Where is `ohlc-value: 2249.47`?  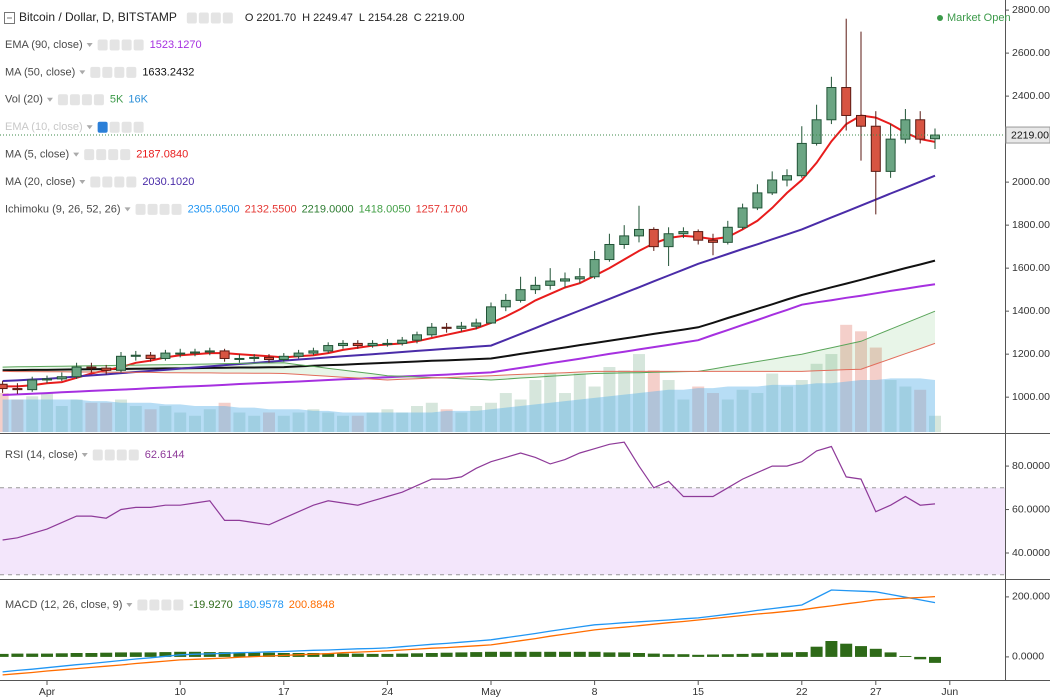 ohlc-value: 2249.47 is located at coordinates (333, 18).